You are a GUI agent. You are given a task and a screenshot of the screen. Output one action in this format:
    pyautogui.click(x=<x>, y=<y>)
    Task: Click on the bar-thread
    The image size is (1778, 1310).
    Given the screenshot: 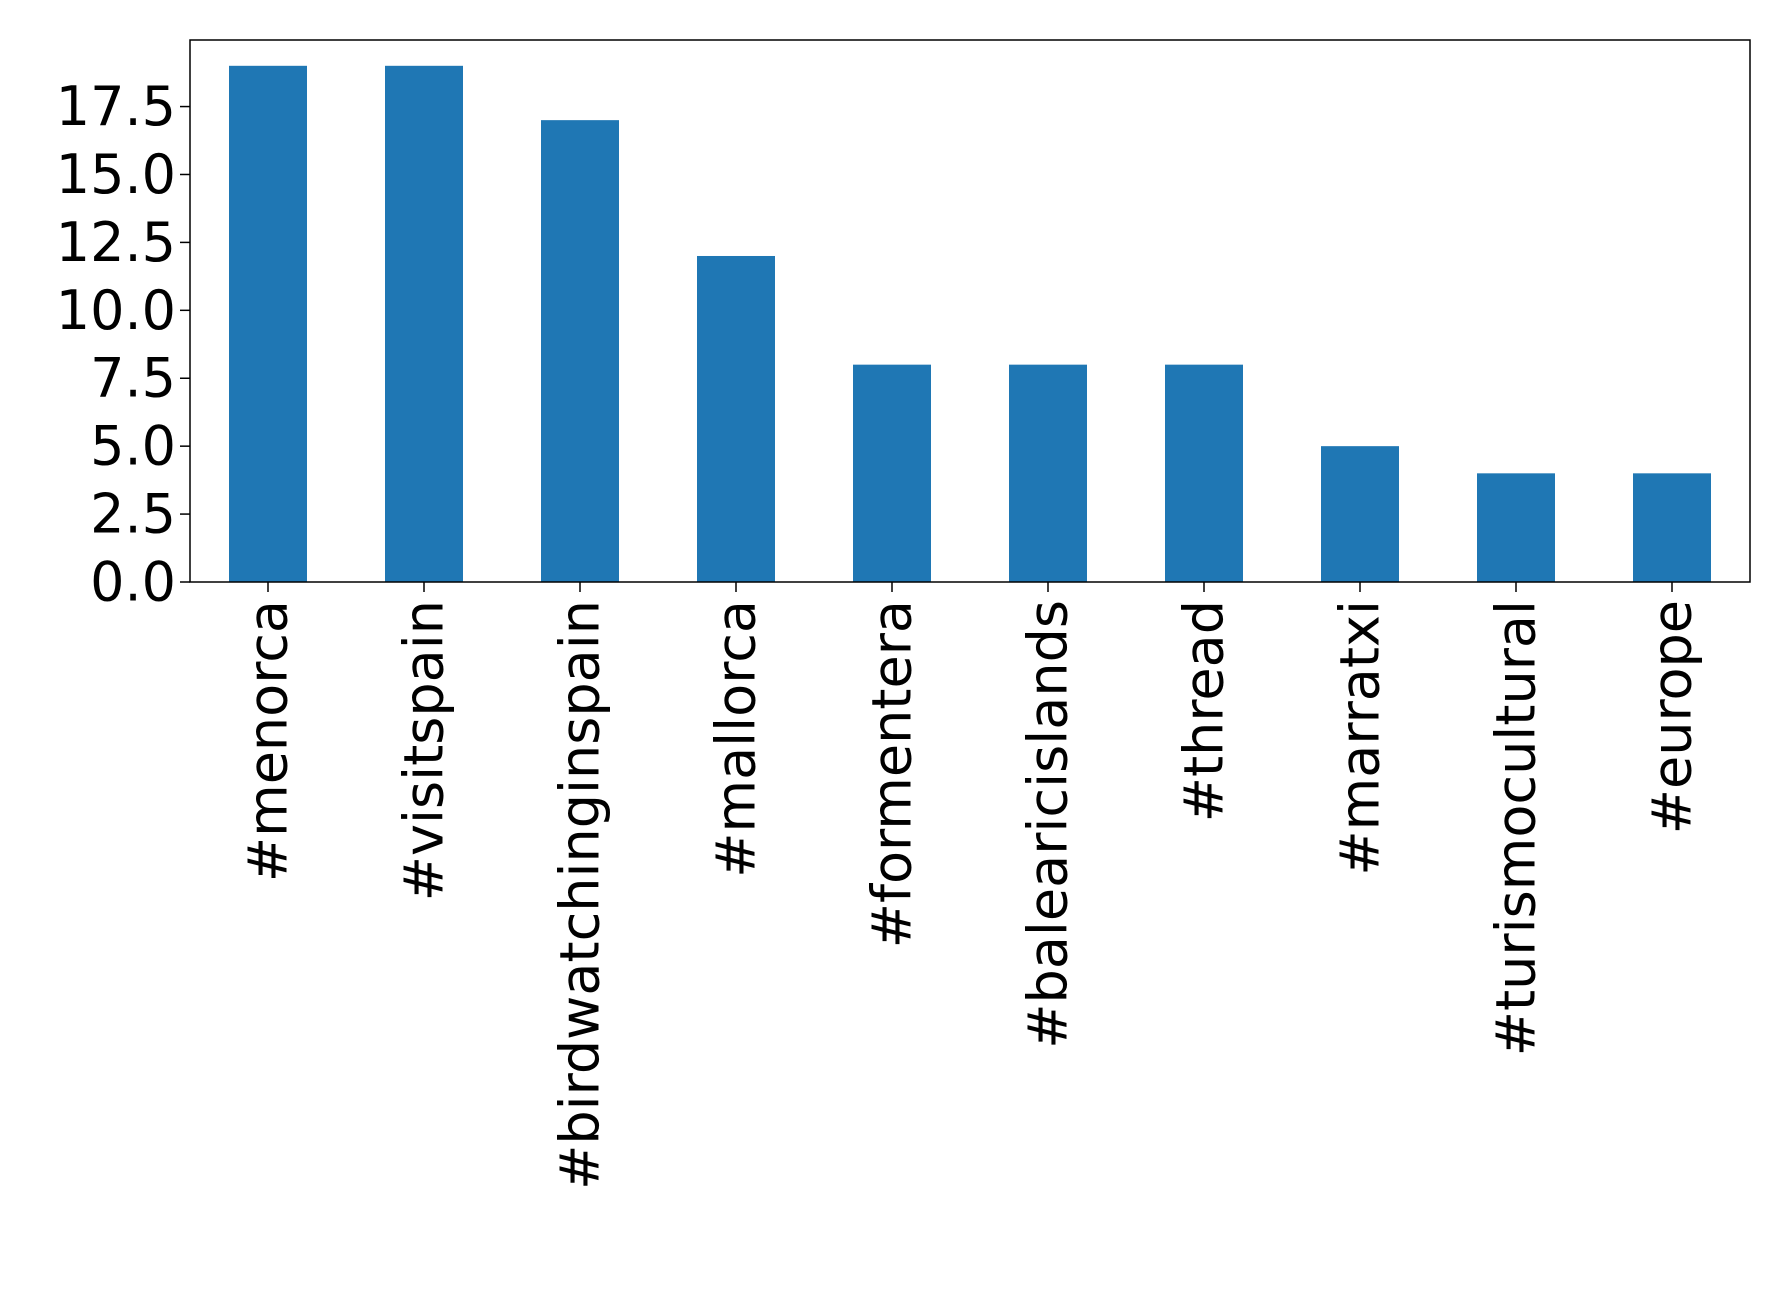 What is the action you would take?
    pyautogui.click(x=1204, y=473)
    